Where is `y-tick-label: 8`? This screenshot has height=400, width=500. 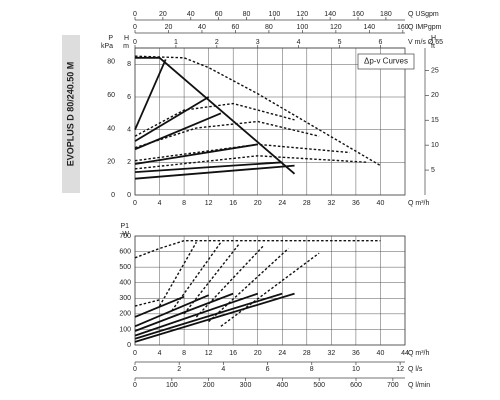
y-tick-label: 8 is located at coordinates (129, 64).